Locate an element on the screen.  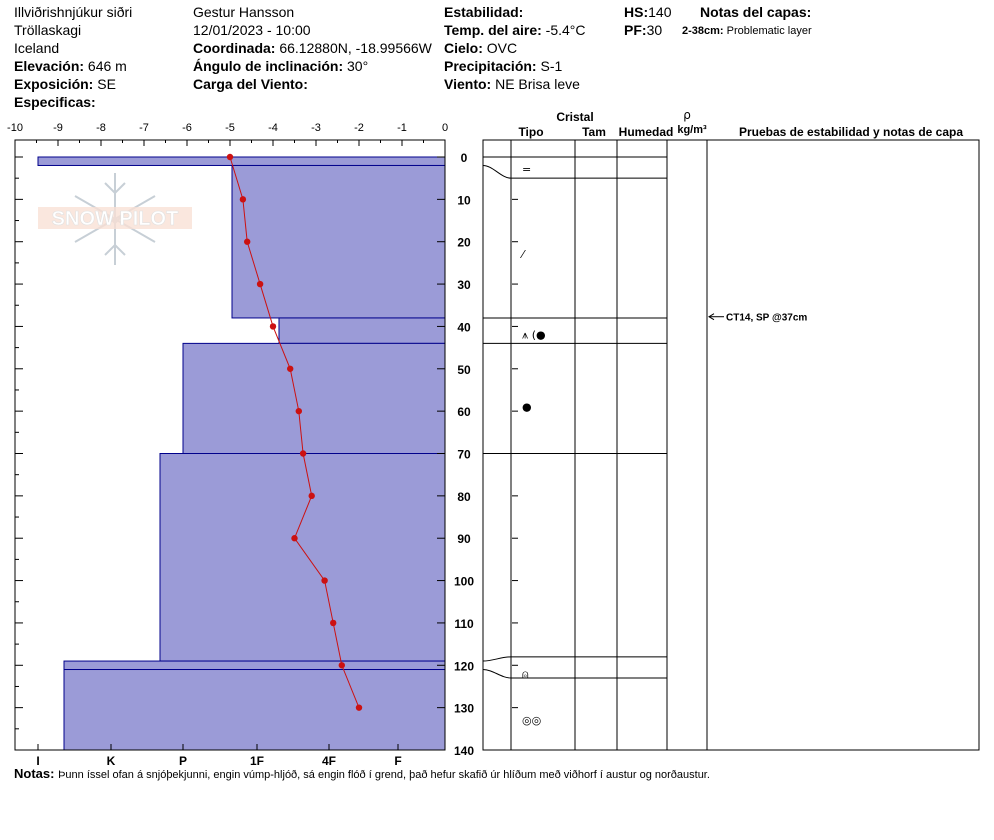
specifics: Especificas: is located at coordinates (55, 102).